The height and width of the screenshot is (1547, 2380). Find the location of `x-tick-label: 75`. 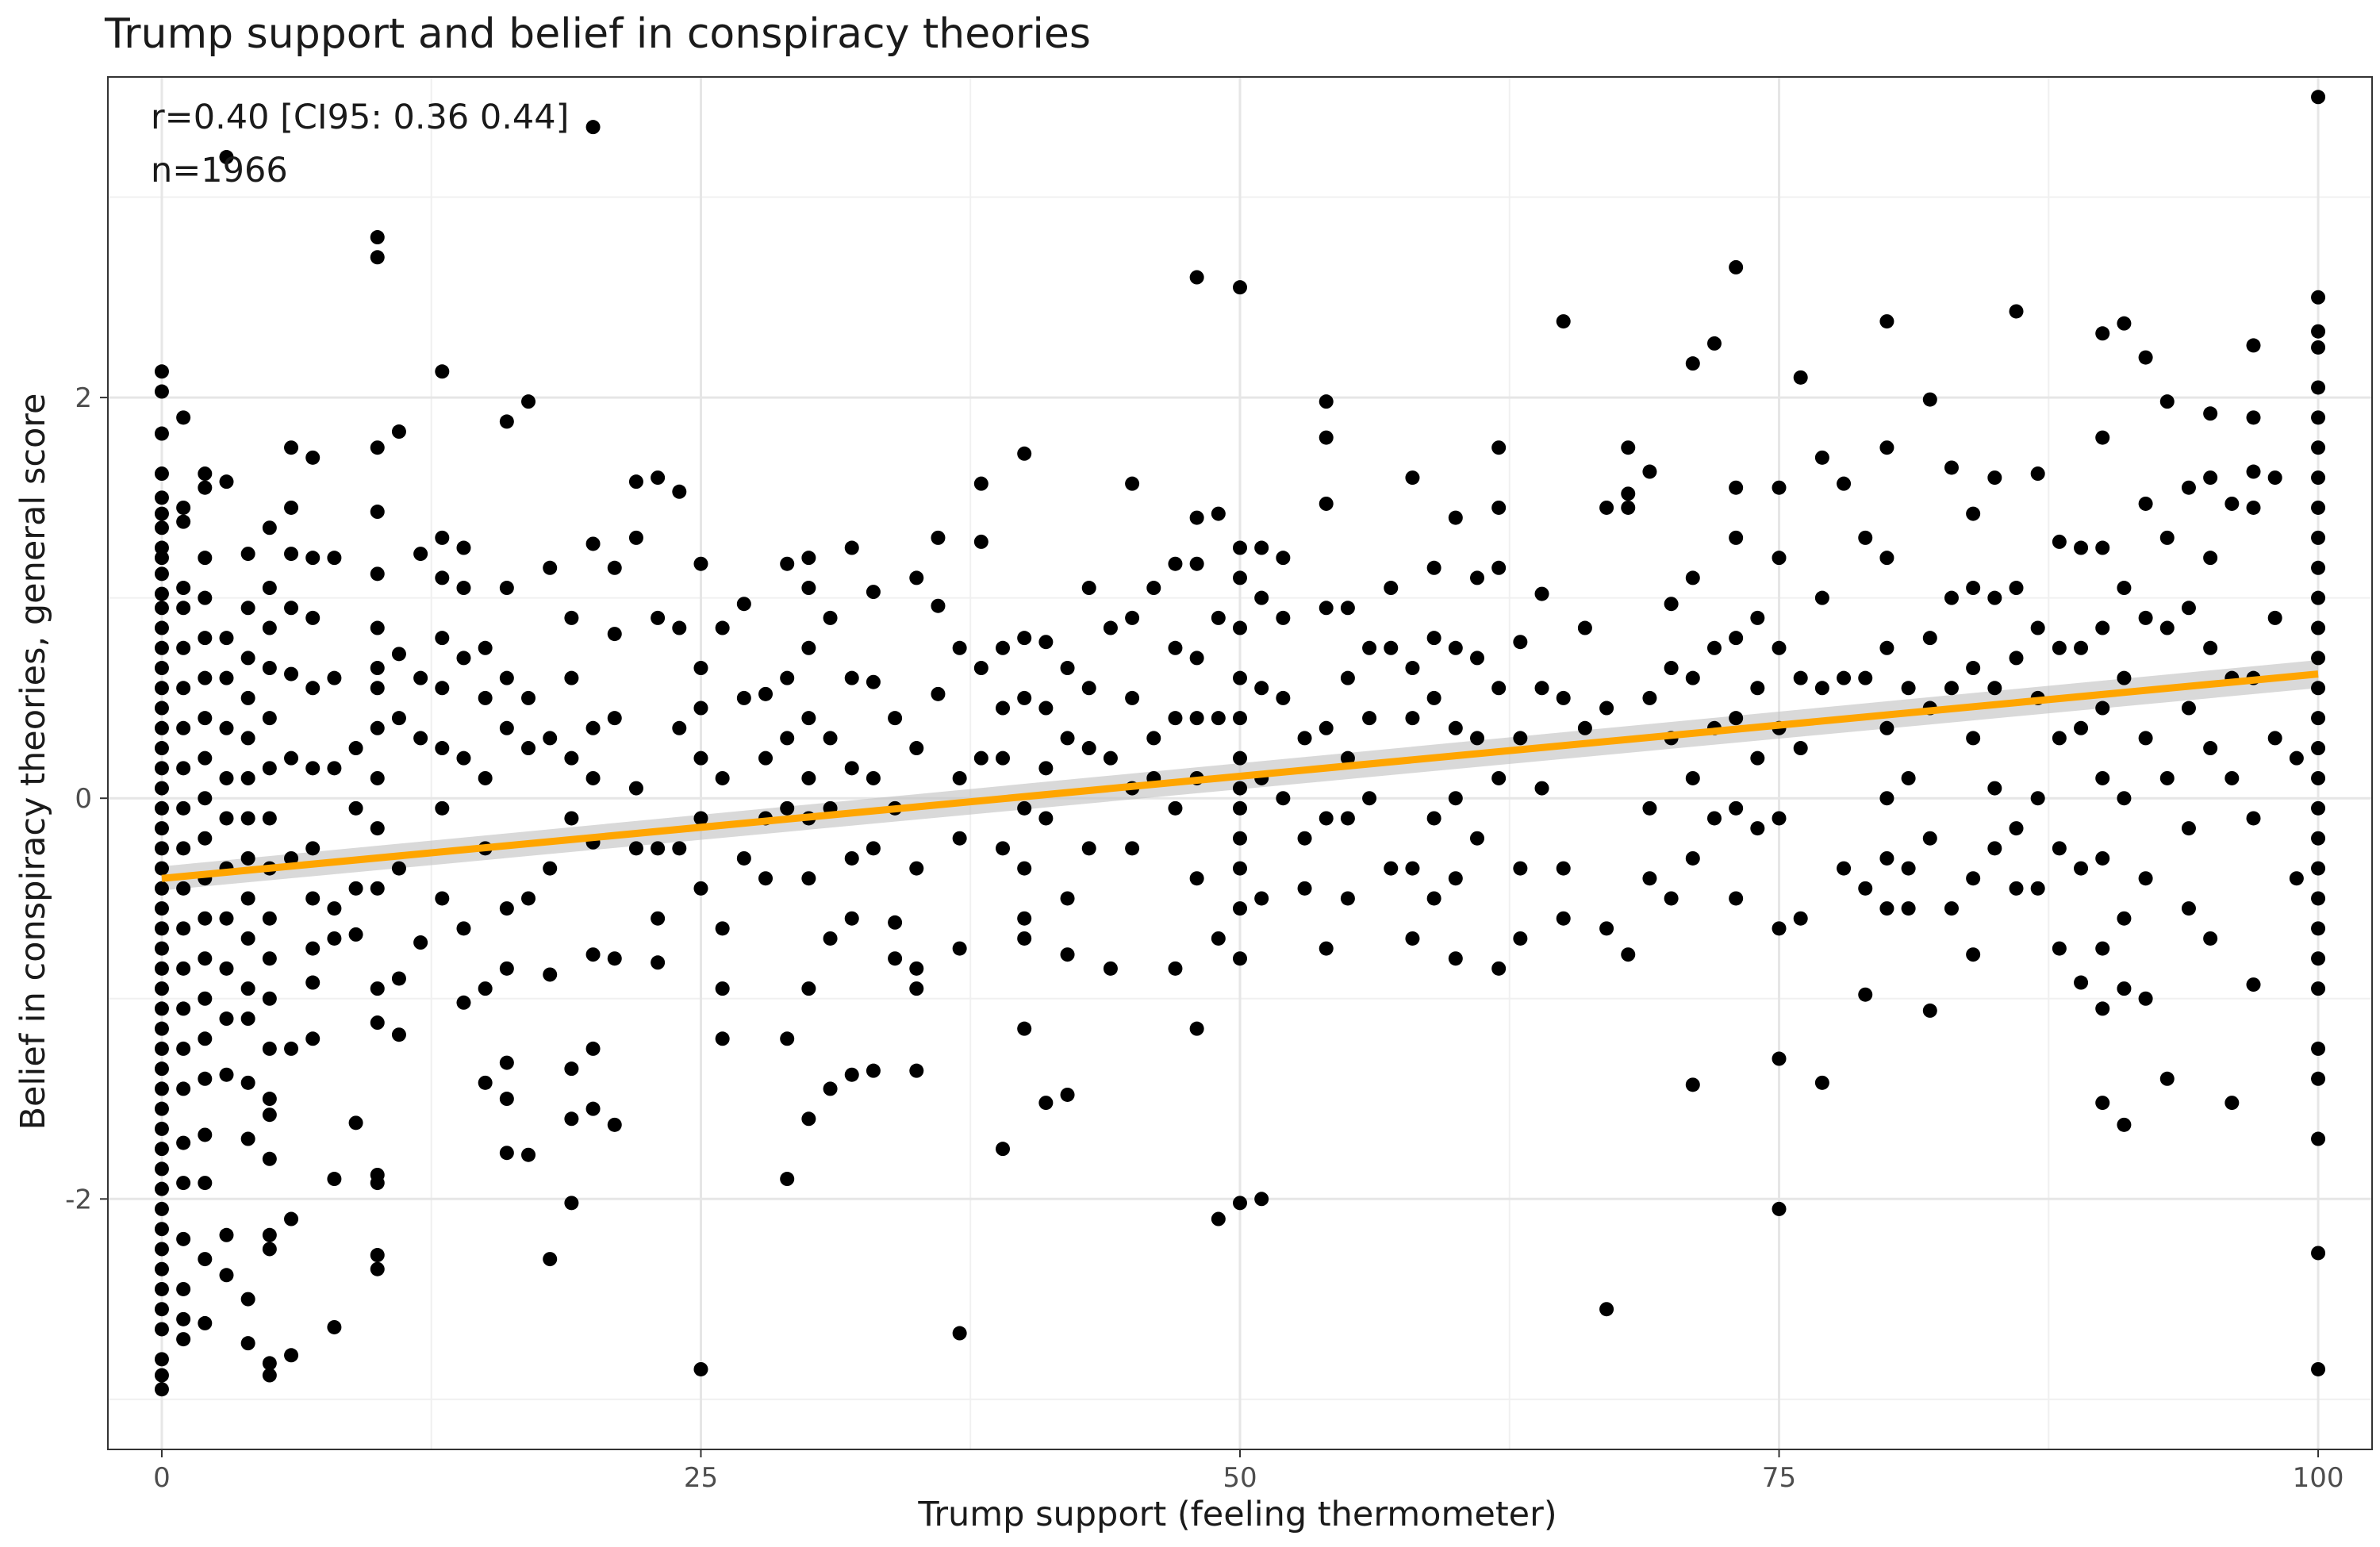

x-tick-label: 75 is located at coordinates (1779, 1478).